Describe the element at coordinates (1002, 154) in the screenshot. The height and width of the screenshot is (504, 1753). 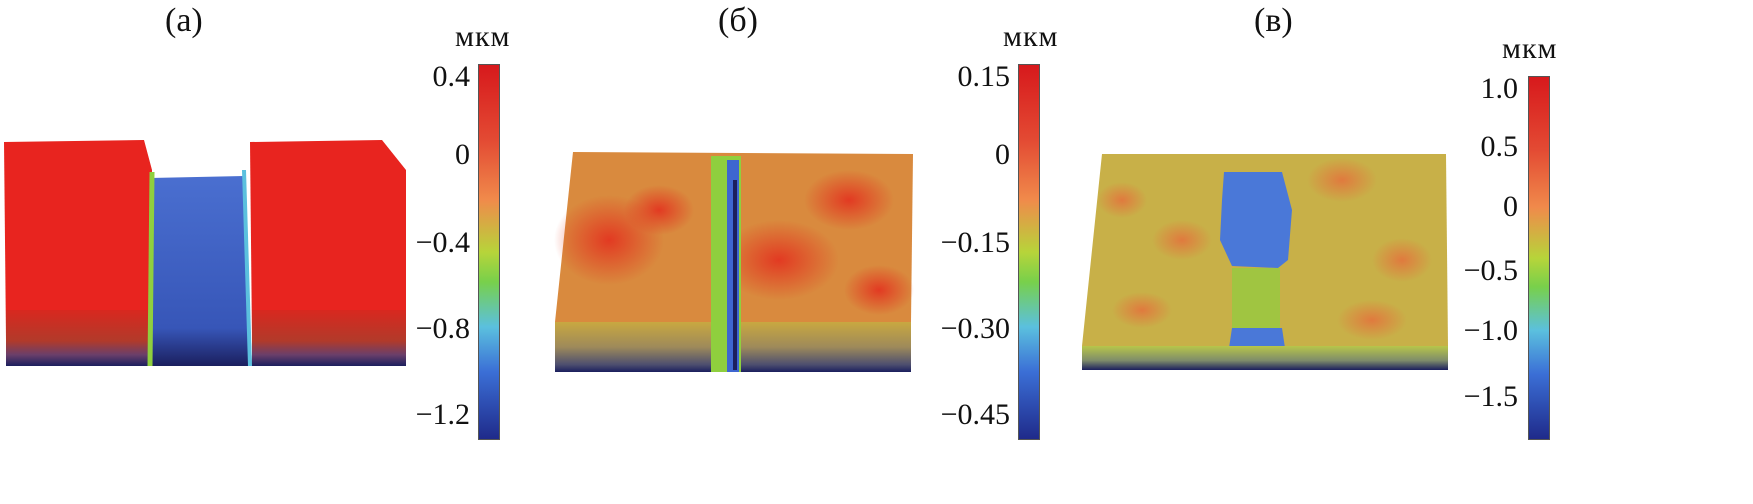
I see `colorbar-b-tick: 0` at that location.